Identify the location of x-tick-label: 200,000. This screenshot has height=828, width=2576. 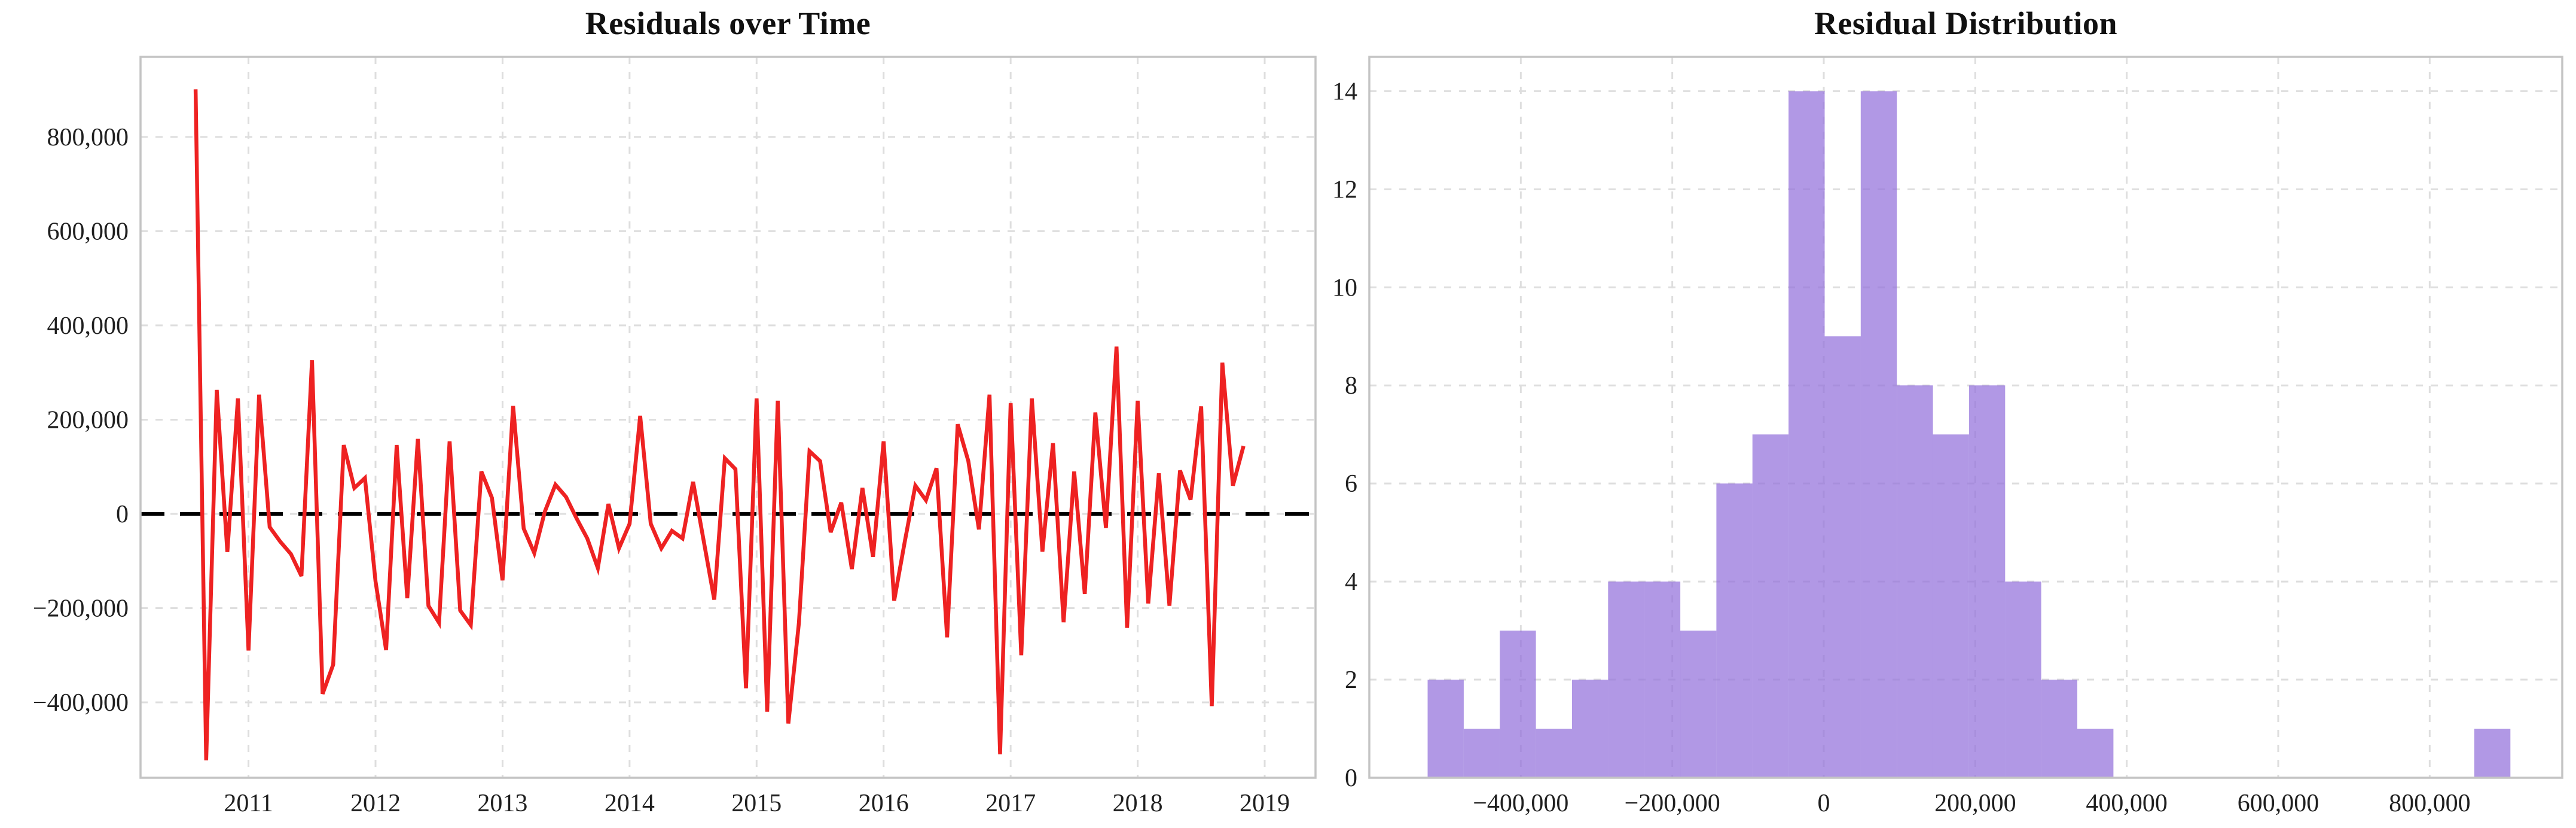
(1975, 804).